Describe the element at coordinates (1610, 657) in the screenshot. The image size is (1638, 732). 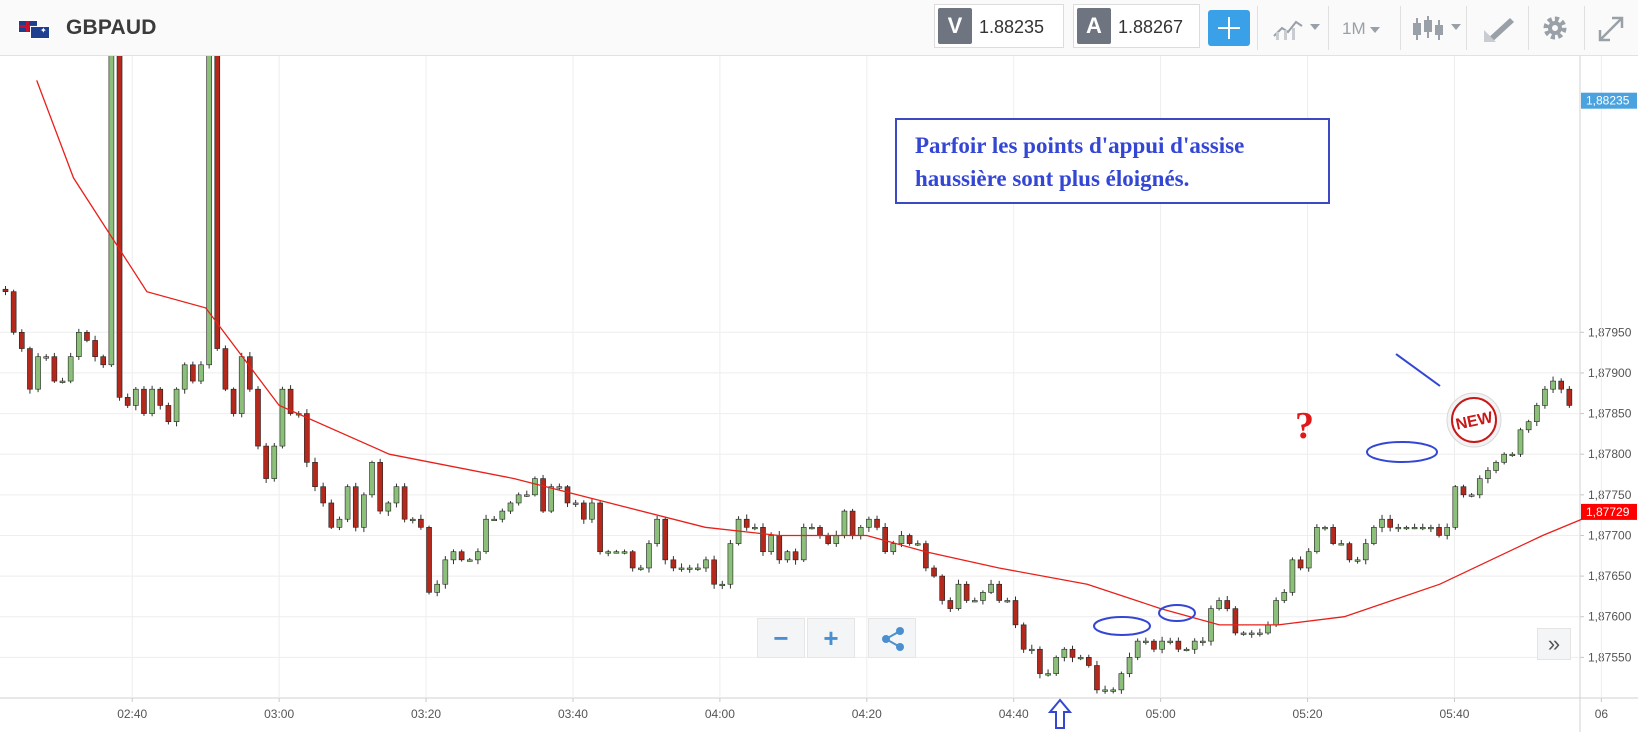
I see `y-tick-label: 1,87550` at that location.